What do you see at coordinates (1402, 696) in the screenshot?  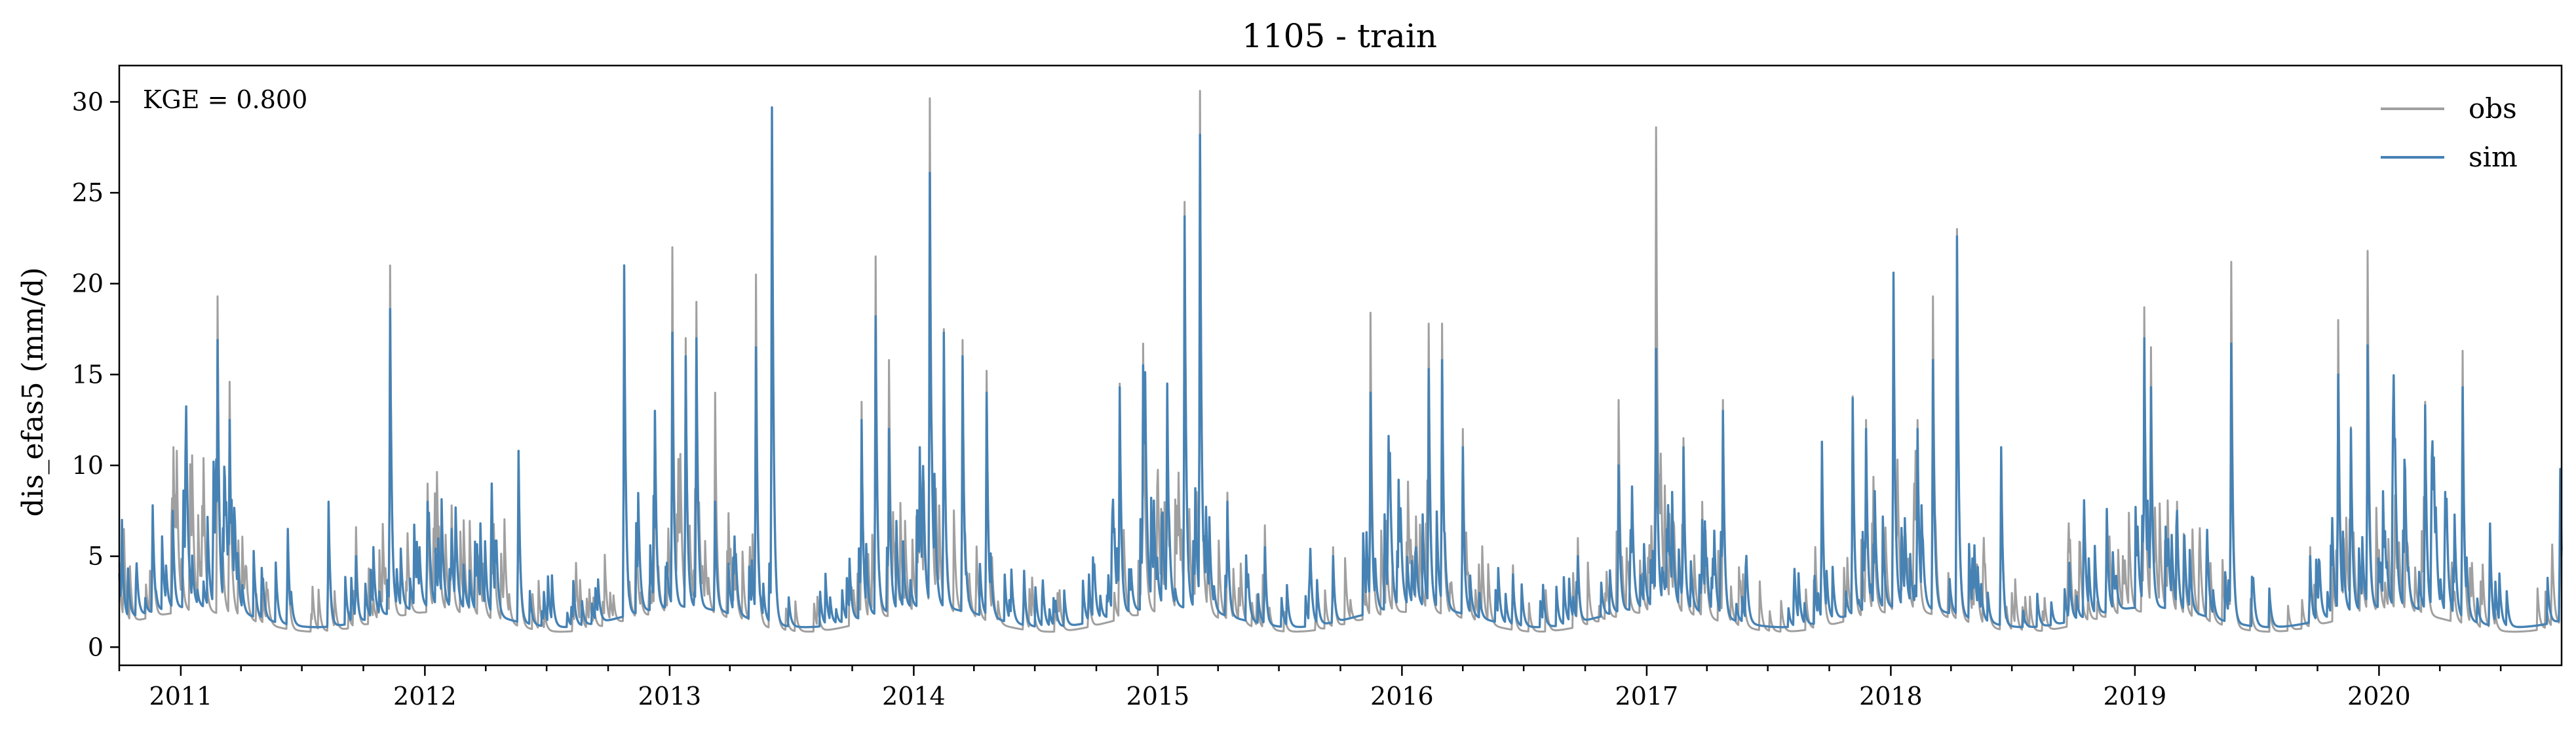 I see `x-tick-label: 2016` at bounding box center [1402, 696].